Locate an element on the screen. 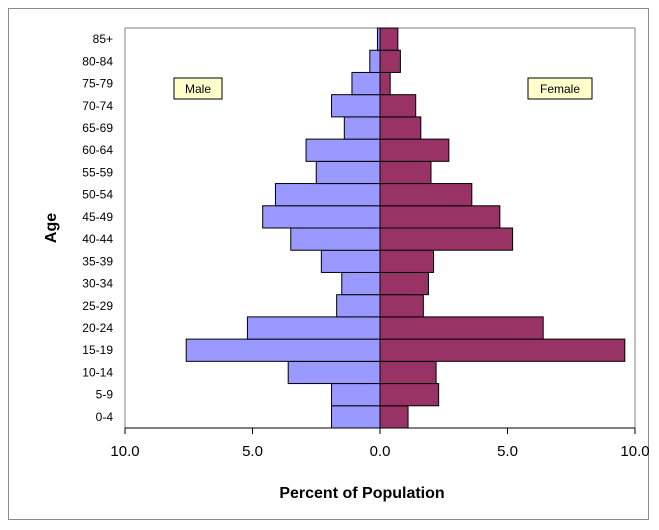 This screenshot has width=659, height=530. legend-female: Female is located at coordinates (560, 88).